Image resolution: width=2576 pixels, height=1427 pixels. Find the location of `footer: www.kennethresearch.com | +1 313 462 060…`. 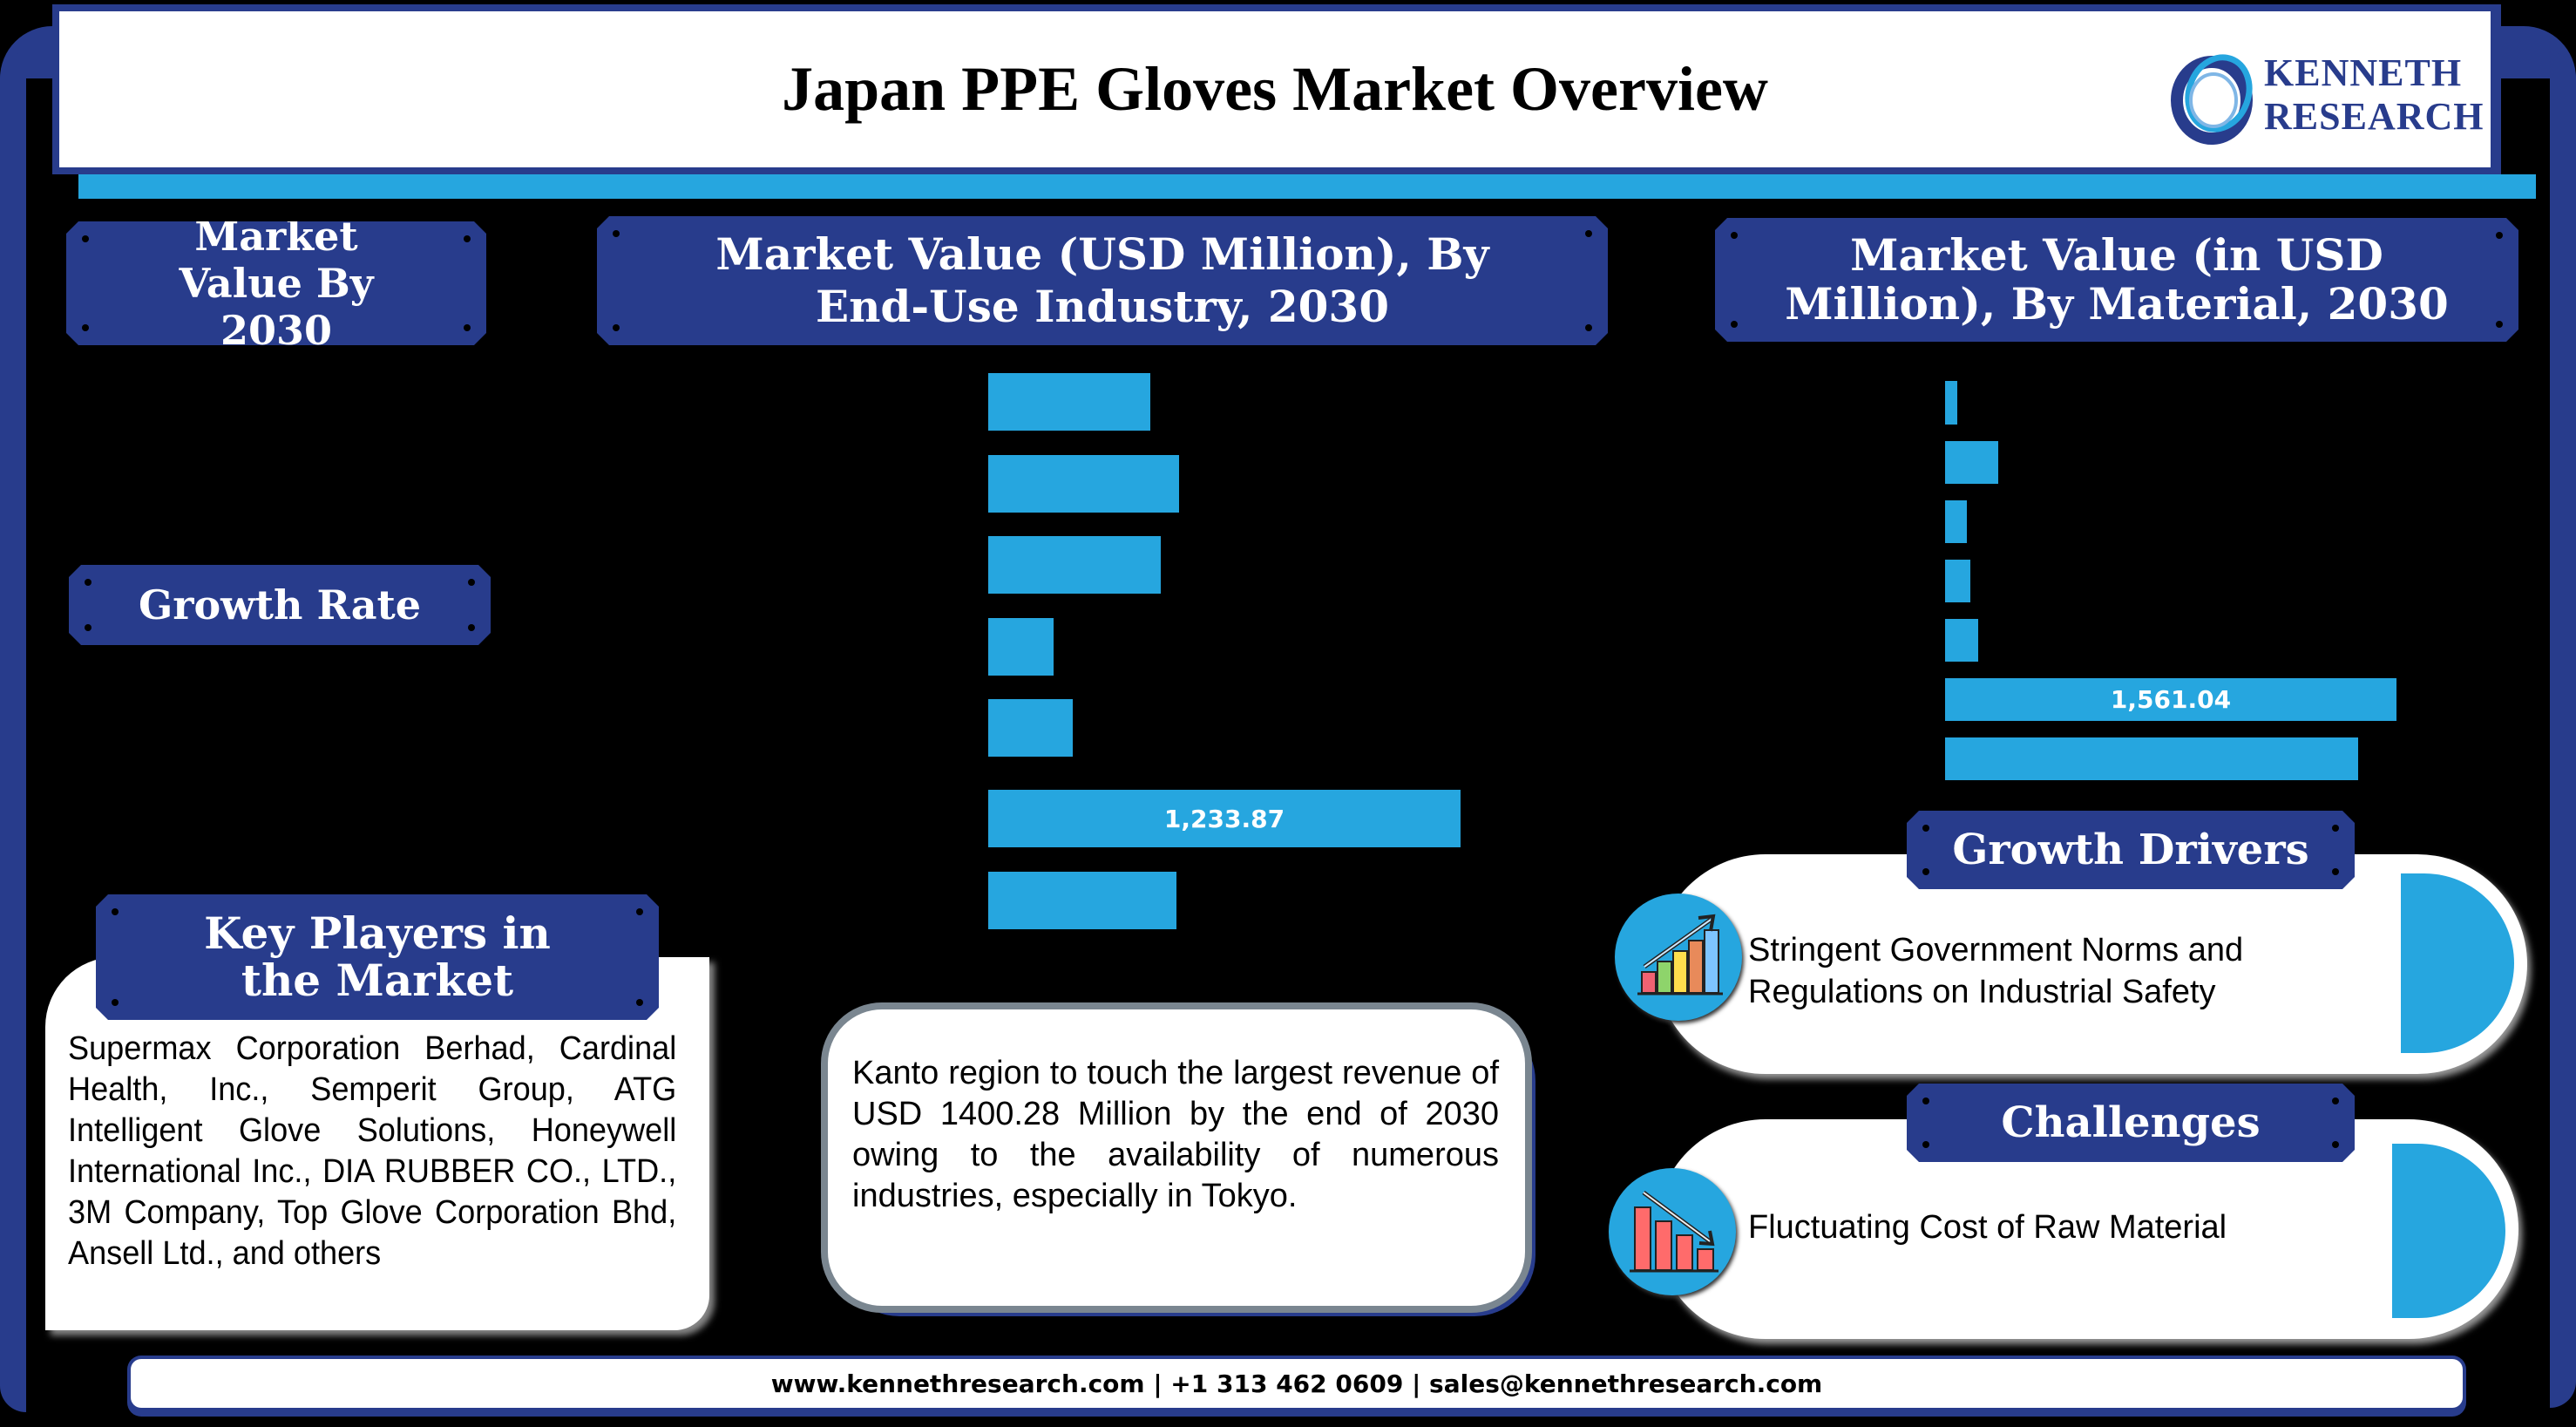

footer: www.kennethresearch.com | +1 313 462 060… is located at coordinates (1296, 1386).